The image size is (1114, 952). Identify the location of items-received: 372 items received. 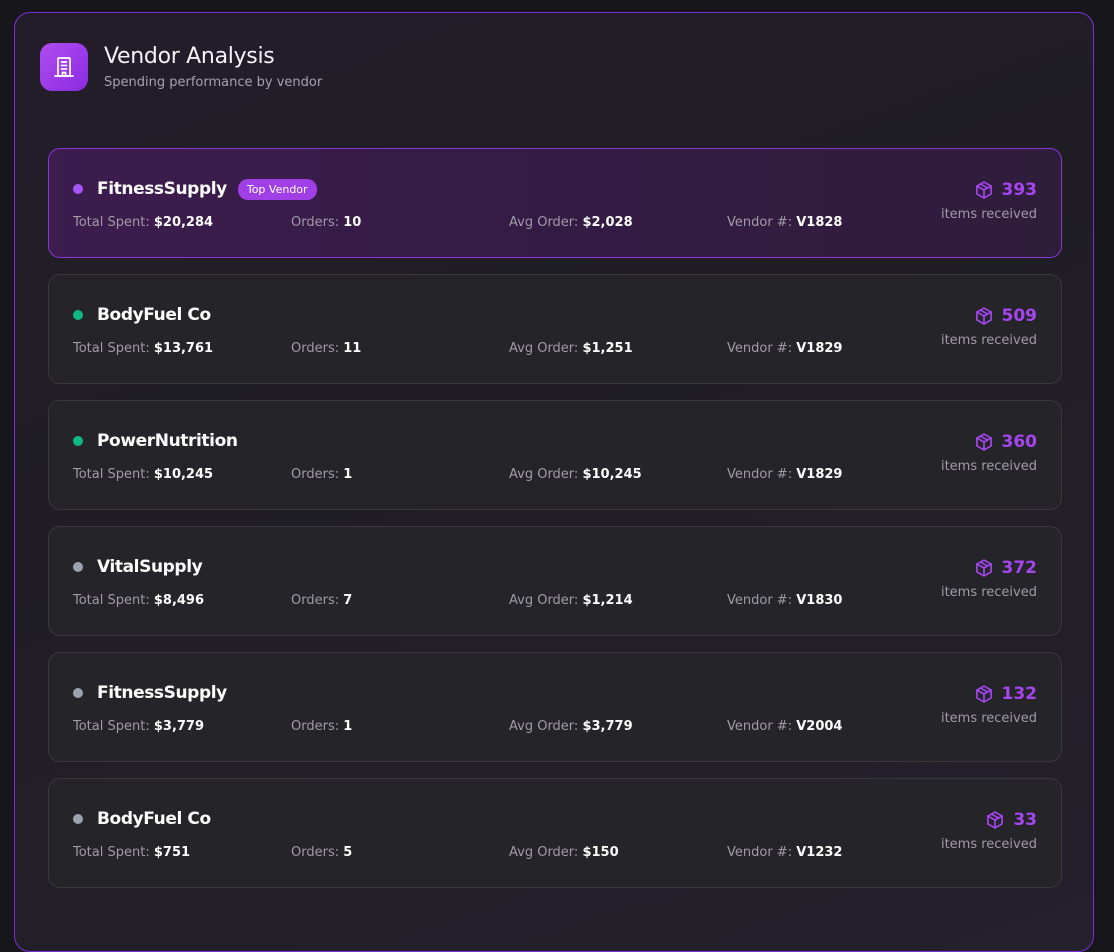
(989, 578).